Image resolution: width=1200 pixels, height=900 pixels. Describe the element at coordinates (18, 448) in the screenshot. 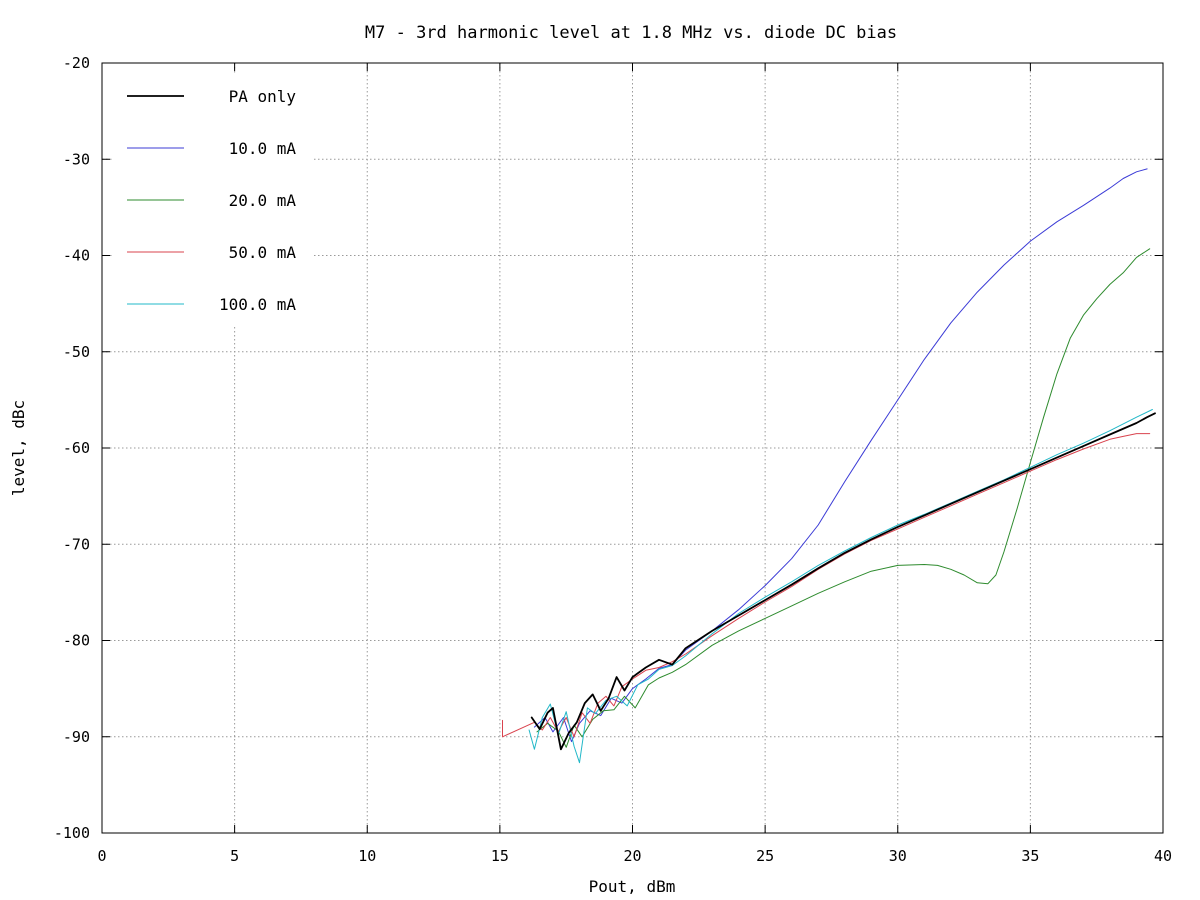

I see `y-axis-label: level, dBc` at that location.